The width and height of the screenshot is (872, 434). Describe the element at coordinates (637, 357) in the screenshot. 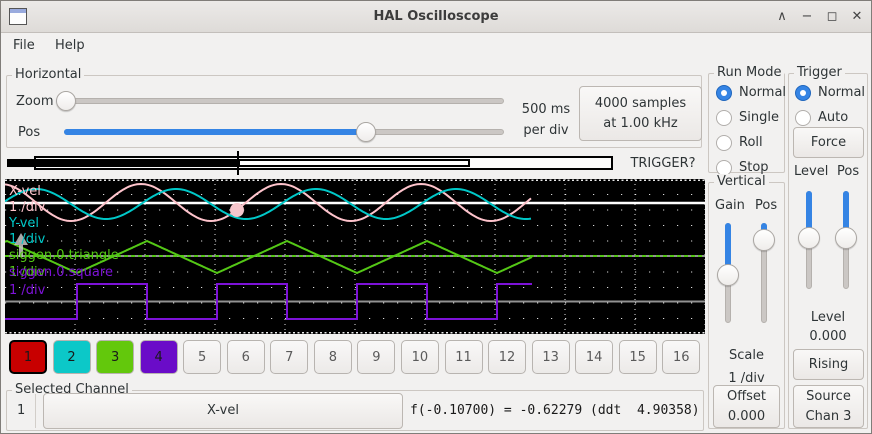

I see `channel-button-15: 15` at that location.